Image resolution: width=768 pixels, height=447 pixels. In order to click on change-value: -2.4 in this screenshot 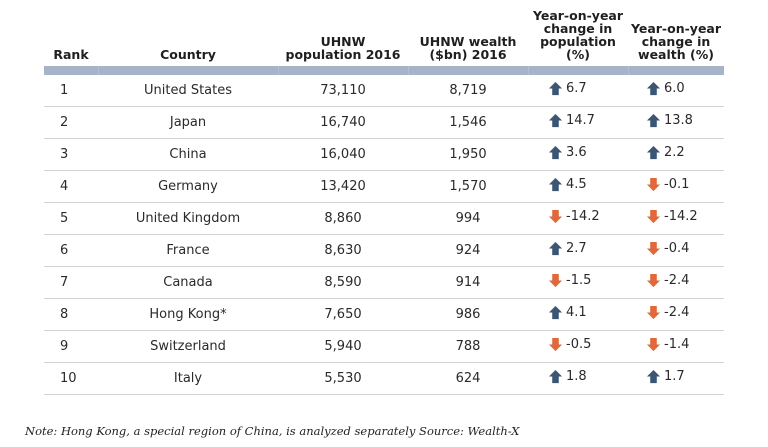, I will do `click(677, 312)`.